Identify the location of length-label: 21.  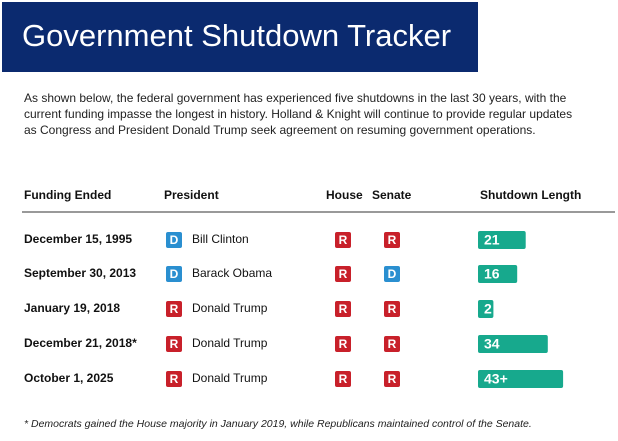
(492, 240).